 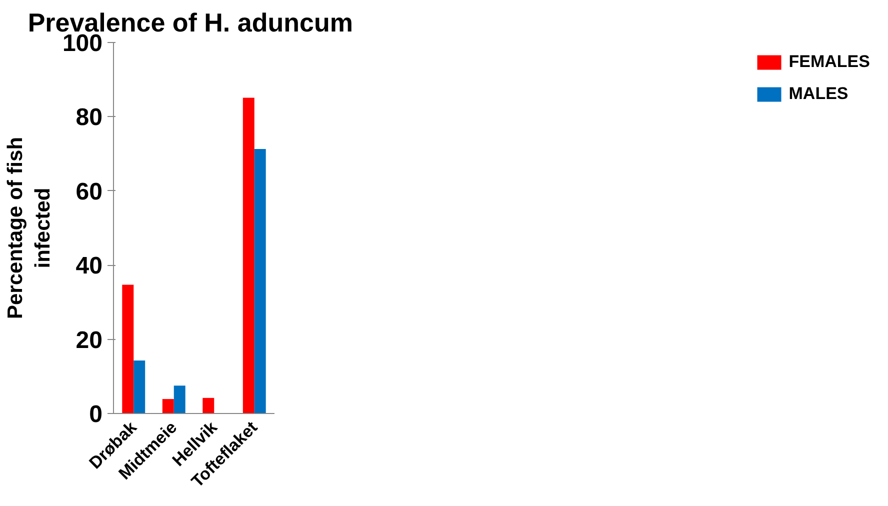 I want to click on y-tick-label: 20, so click(x=89, y=340).